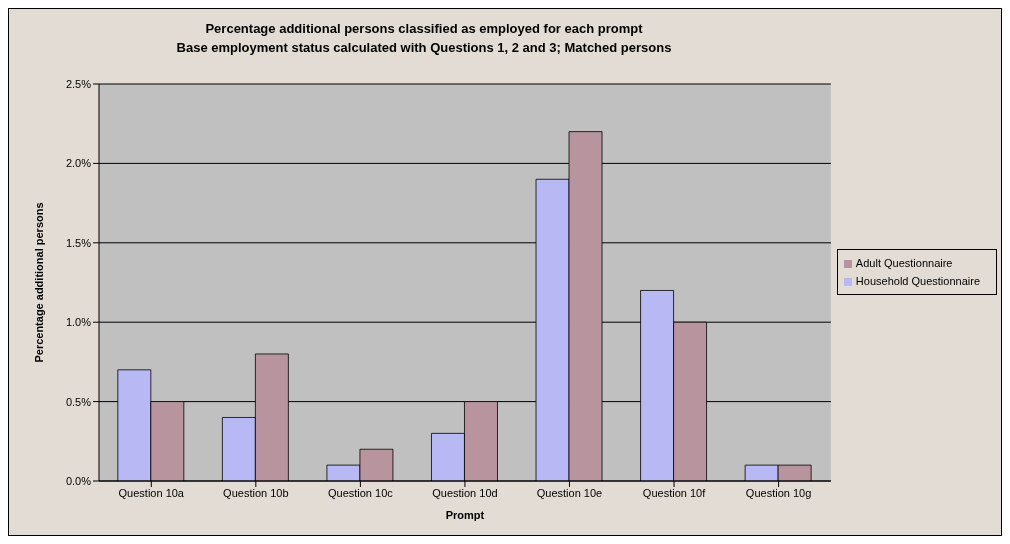  What do you see at coordinates (78, 242) in the screenshot?
I see `y-tick-label: 1.5%` at bounding box center [78, 242].